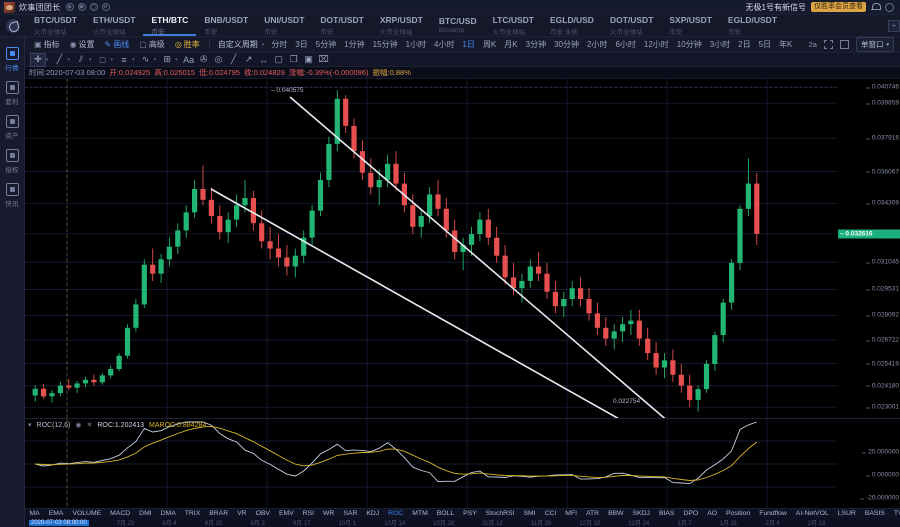 The width and height of the screenshot is (900, 527). I want to click on toolbar-button-settings: ◉ 设置, so click(82, 44).